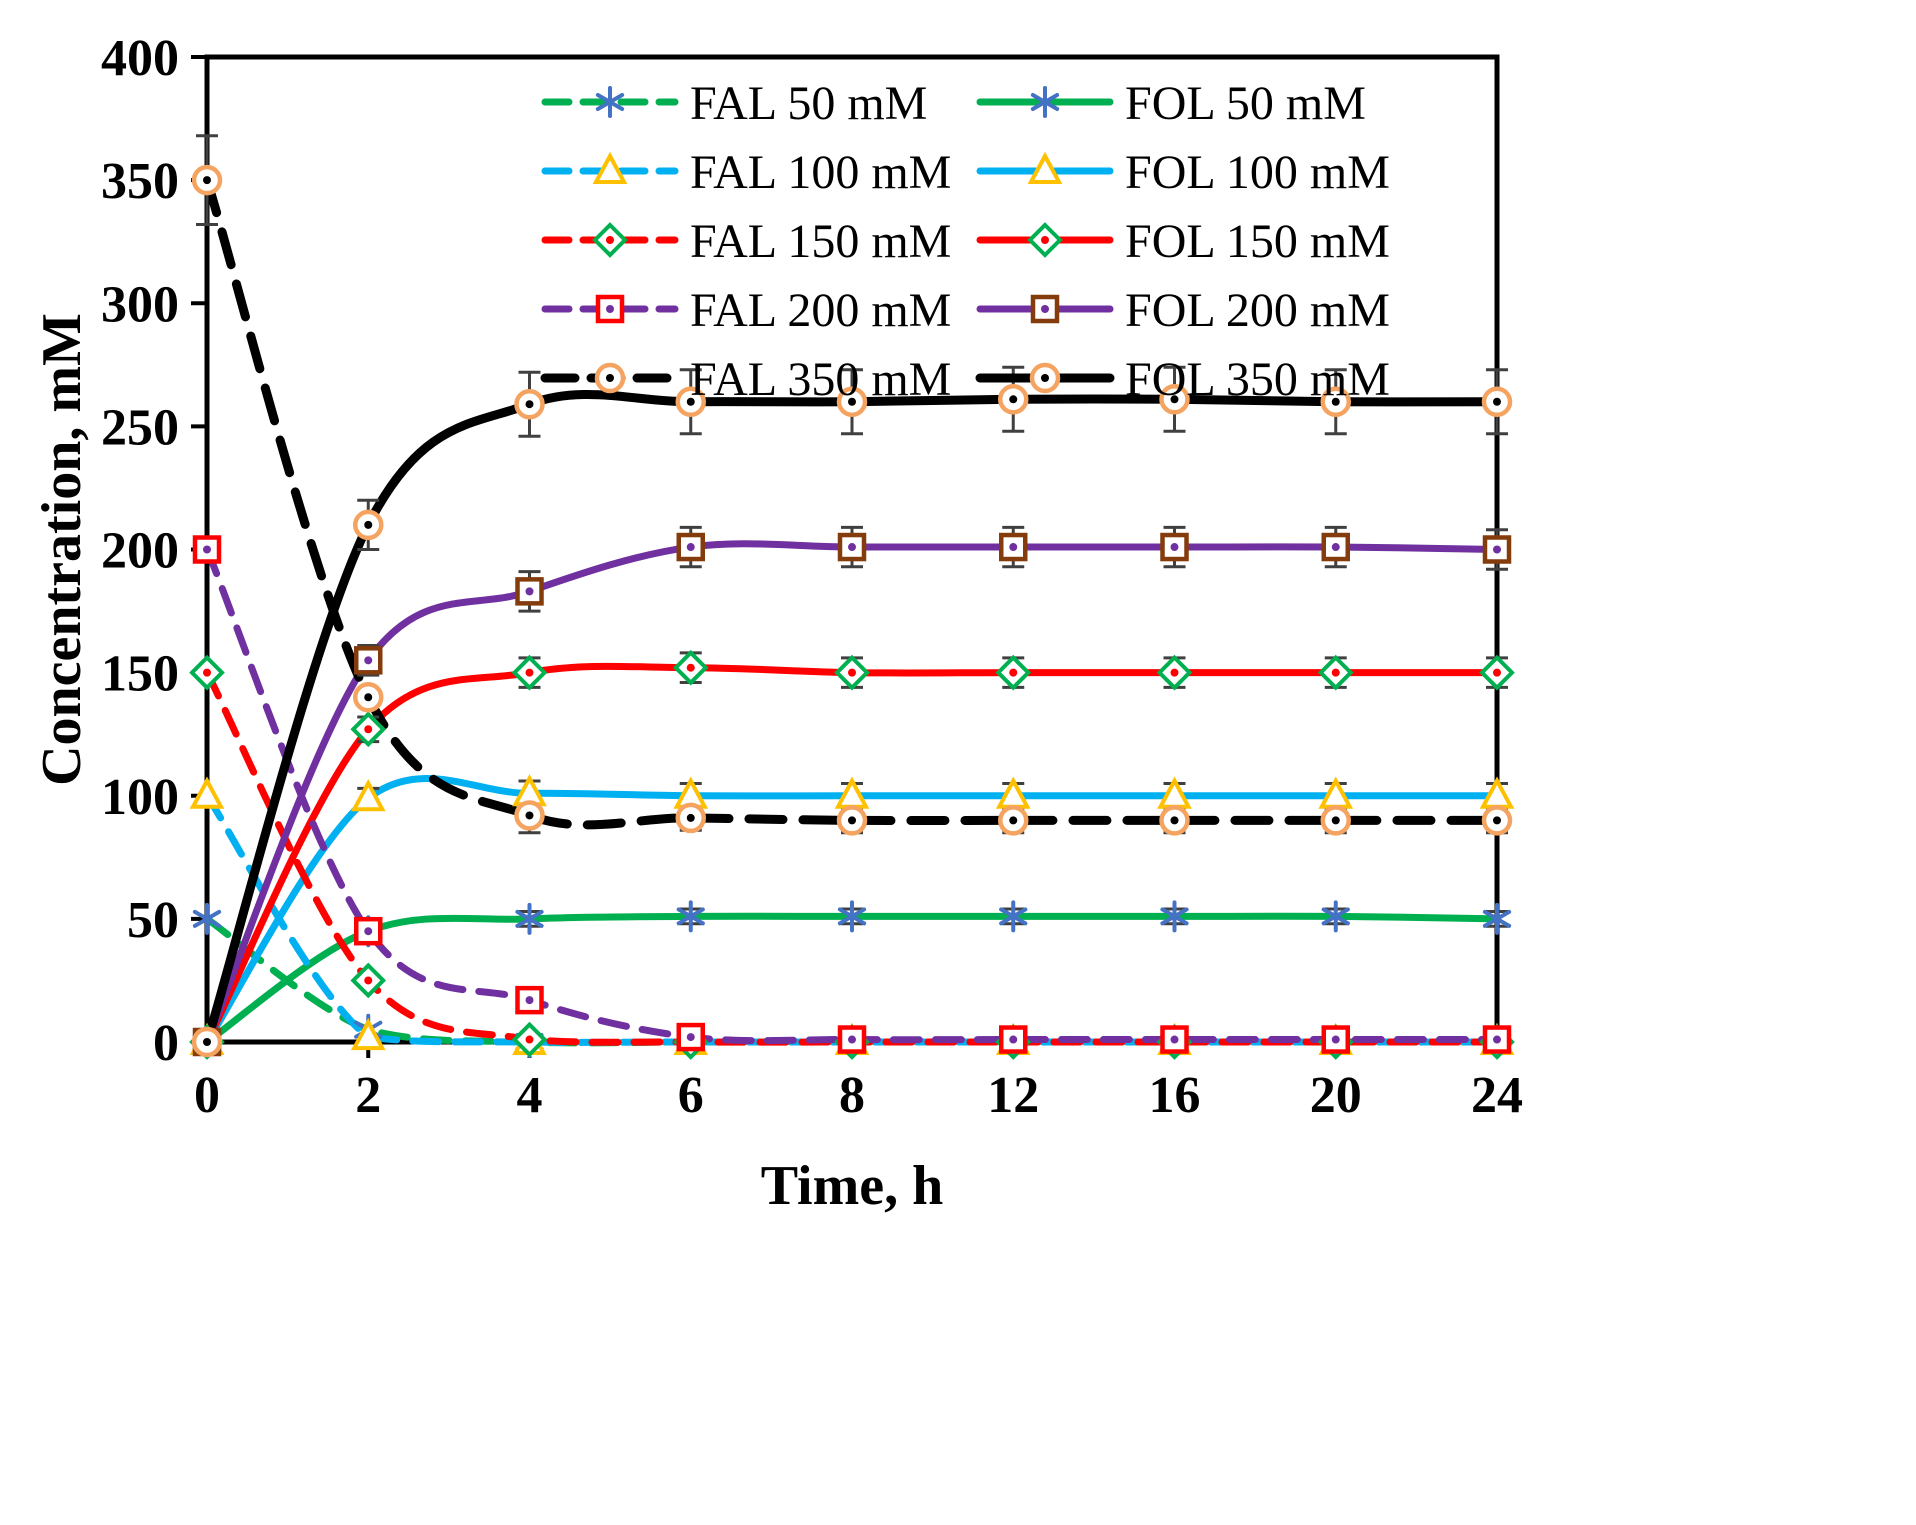 Image resolution: width=1916 pixels, height=1525 pixels. What do you see at coordinates (691, 1095) in the screenshot?
I see `x-tick-label: 6` at bounding box center [691, 1095].